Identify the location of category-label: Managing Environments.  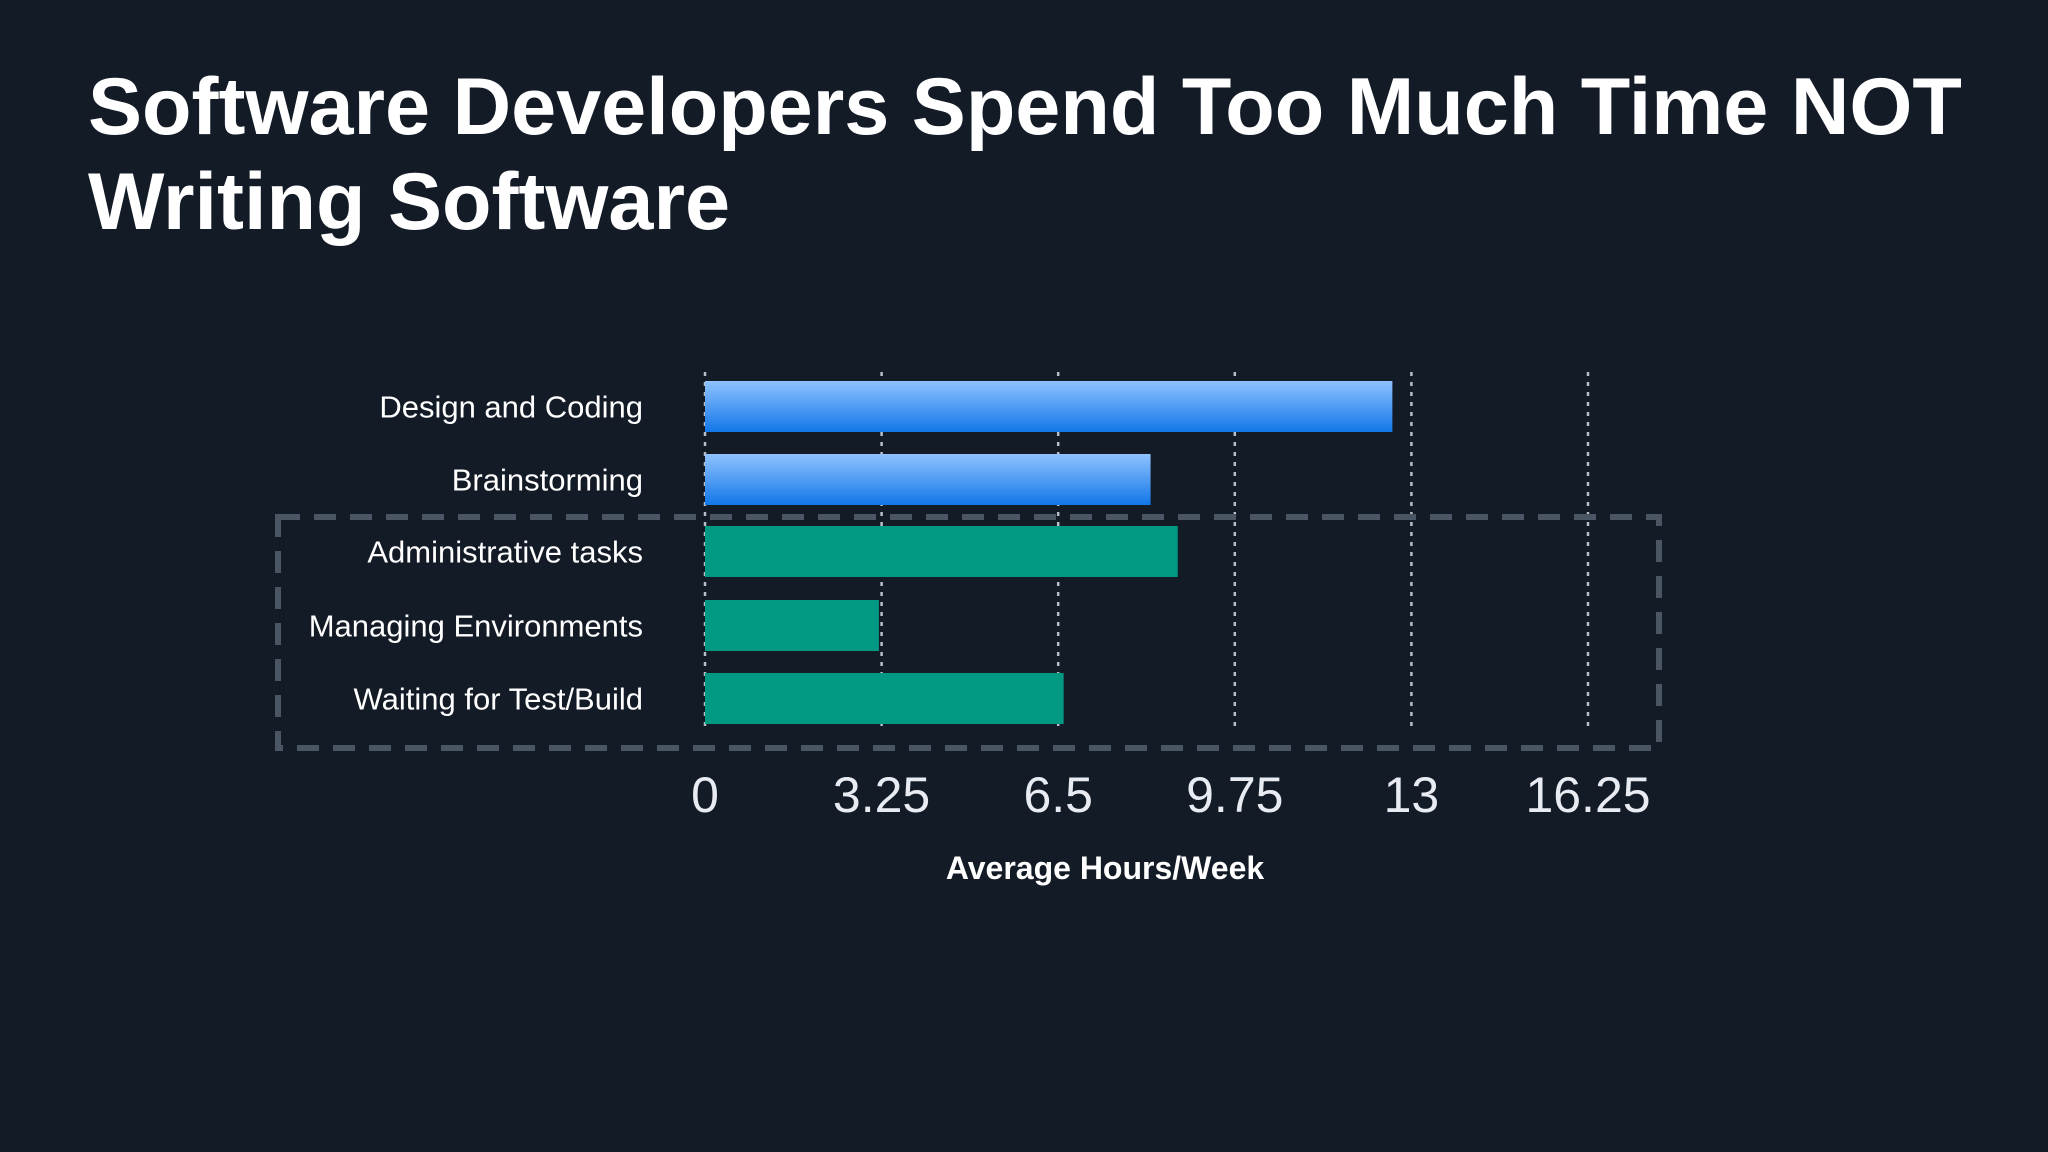
(476, 626).